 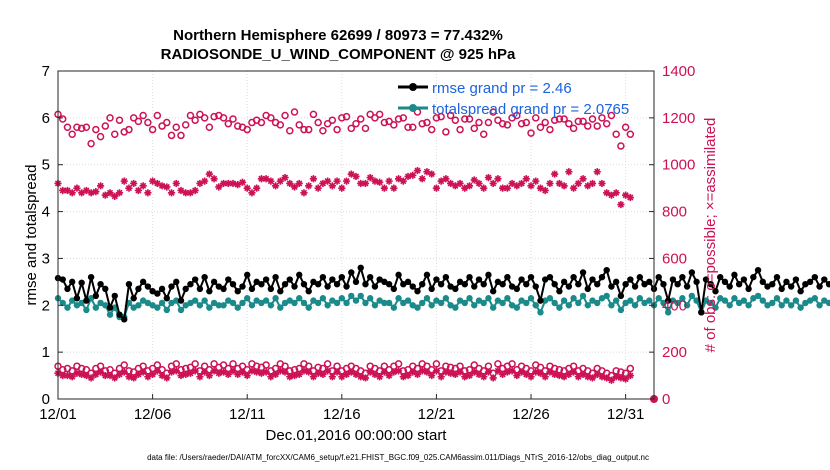 What do you see at coordinates (674, 258) in the screenshot?
I see `y2-tick-label: 600` at bounding box center [674, 258].